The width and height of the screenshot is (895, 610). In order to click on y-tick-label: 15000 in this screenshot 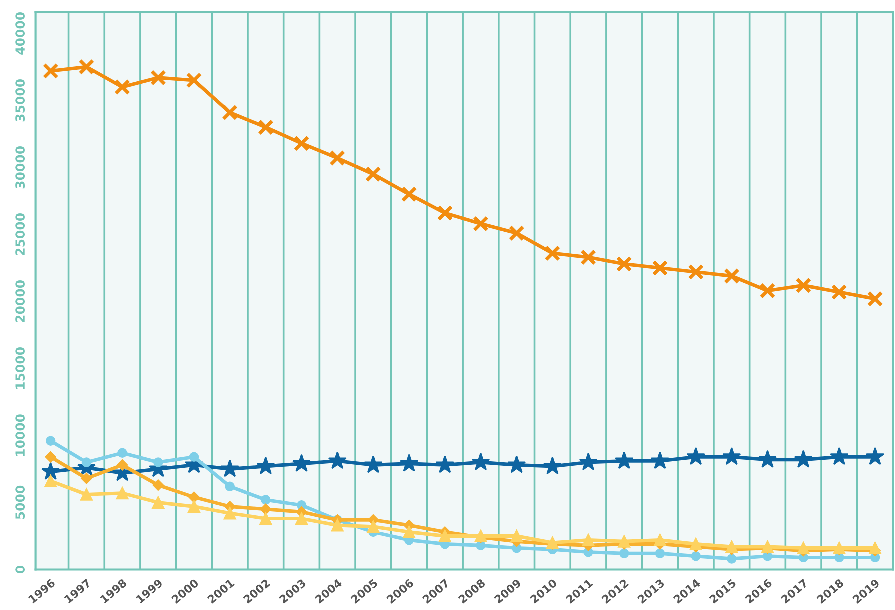, I will do `click(21, 369)`.